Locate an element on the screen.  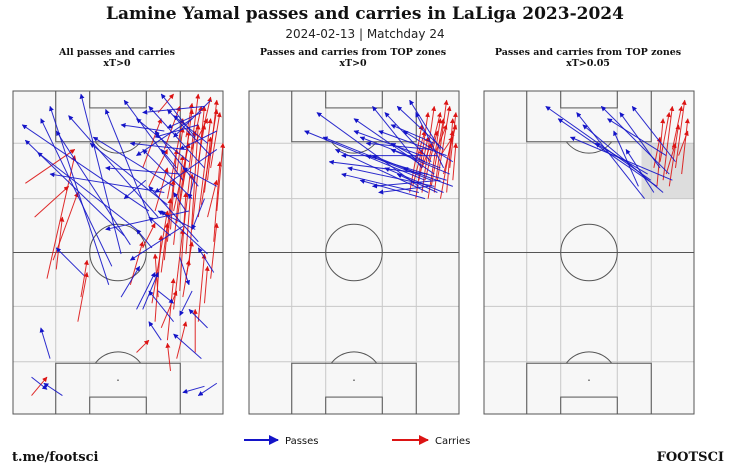
chart-subtitle: 2024-02-13 | Matchday 24 is located at coordinates (364, 34).